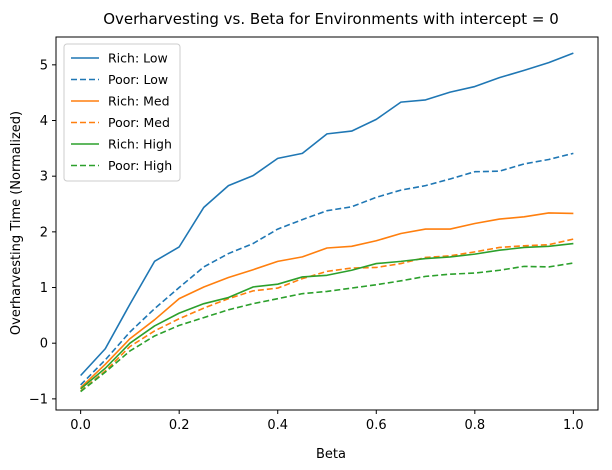 This screenshot has width=612, height=470. Describe the element at coordinates (44, 344) in the screenshot. I see `y-tick-label: 0` at that location.